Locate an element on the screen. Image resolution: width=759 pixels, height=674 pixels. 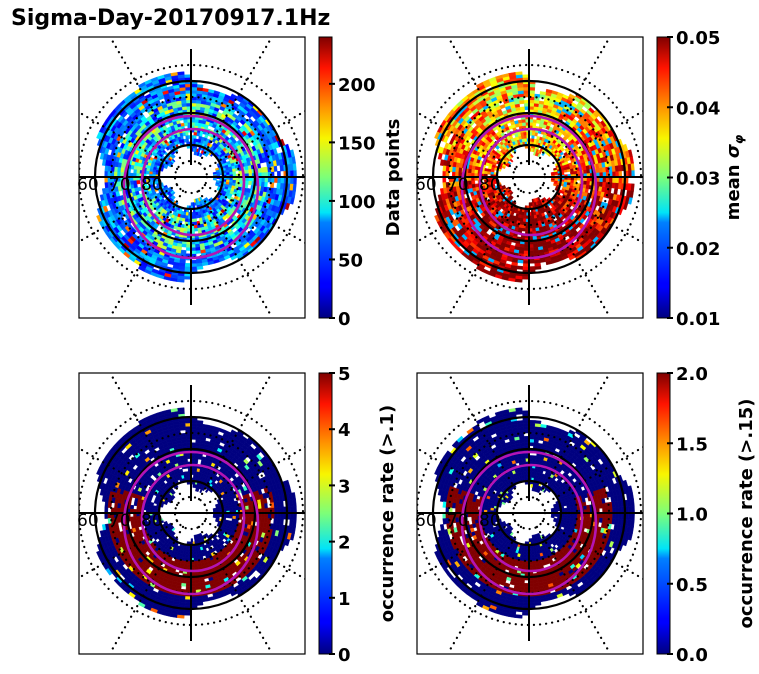
colorbar-gradient is located at coordinates (325, 177).